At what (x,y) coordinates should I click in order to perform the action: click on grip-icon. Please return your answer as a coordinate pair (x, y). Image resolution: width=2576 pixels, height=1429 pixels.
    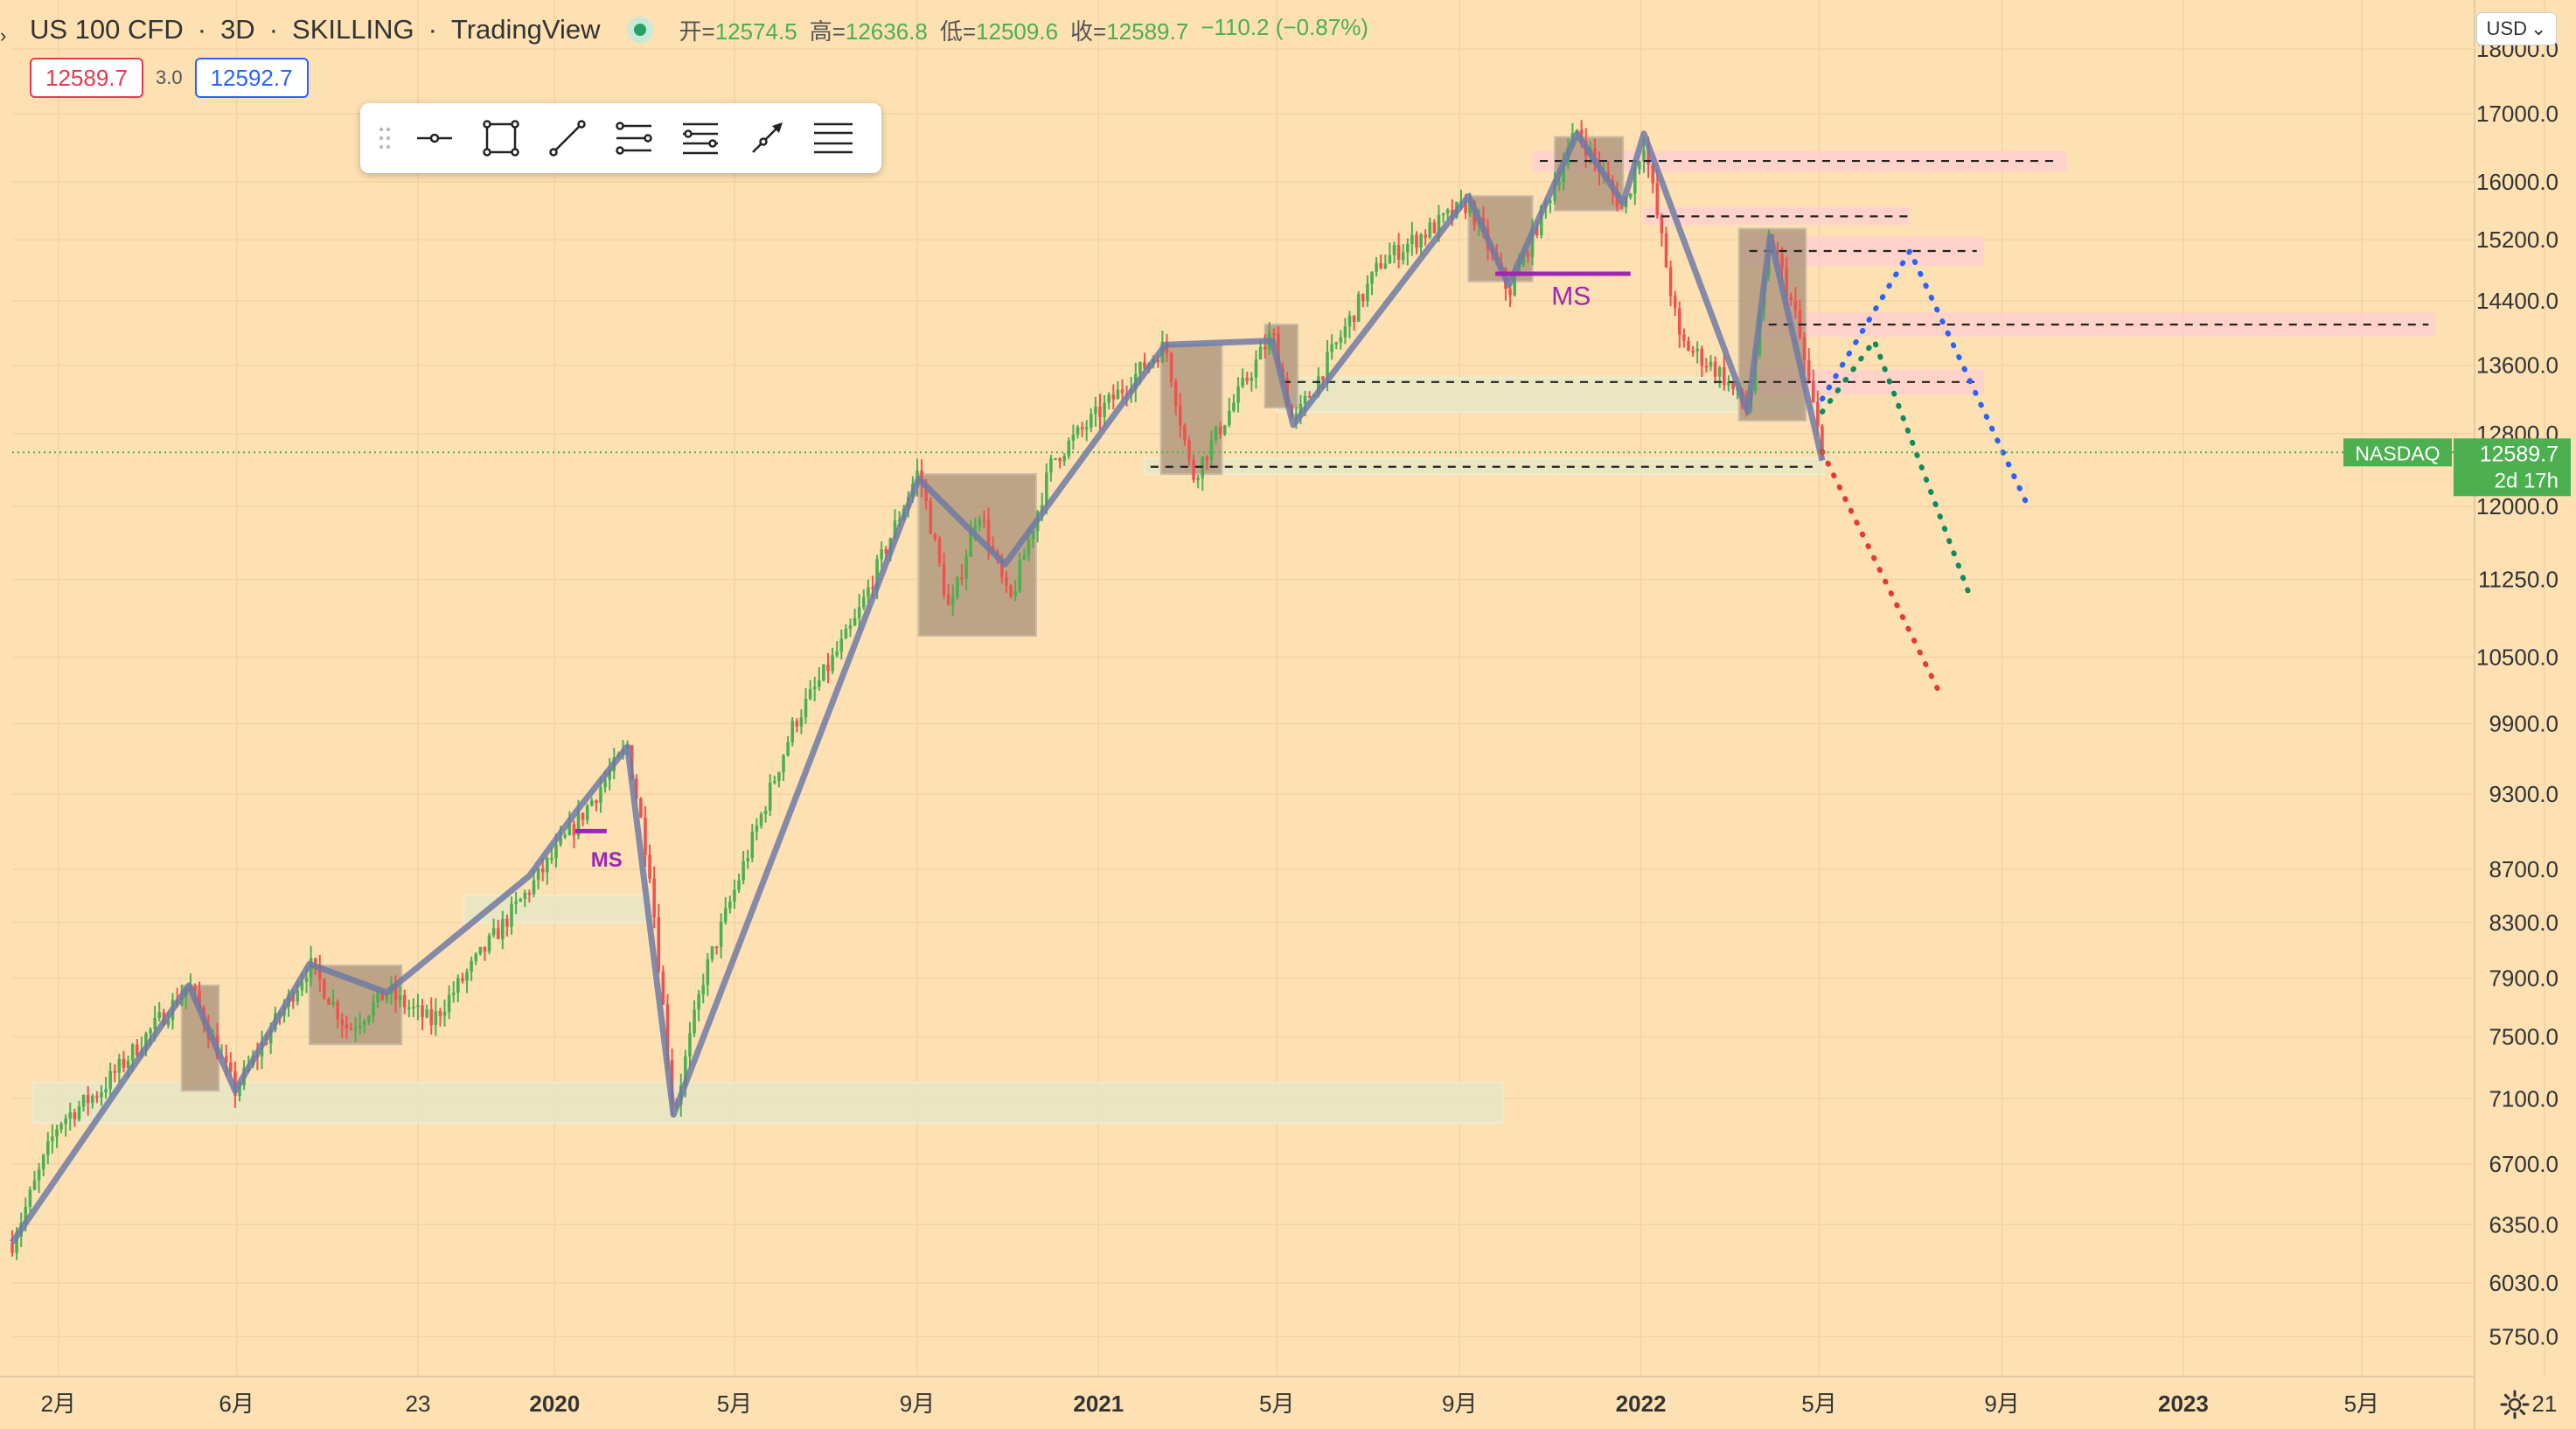
    Looking at the image, I should click on (384, 138).